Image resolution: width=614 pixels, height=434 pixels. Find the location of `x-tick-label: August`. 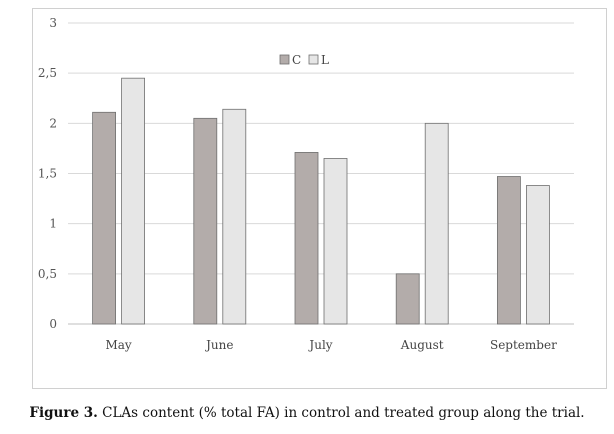

x-tick-label: August is located at coordinates (422, 345).